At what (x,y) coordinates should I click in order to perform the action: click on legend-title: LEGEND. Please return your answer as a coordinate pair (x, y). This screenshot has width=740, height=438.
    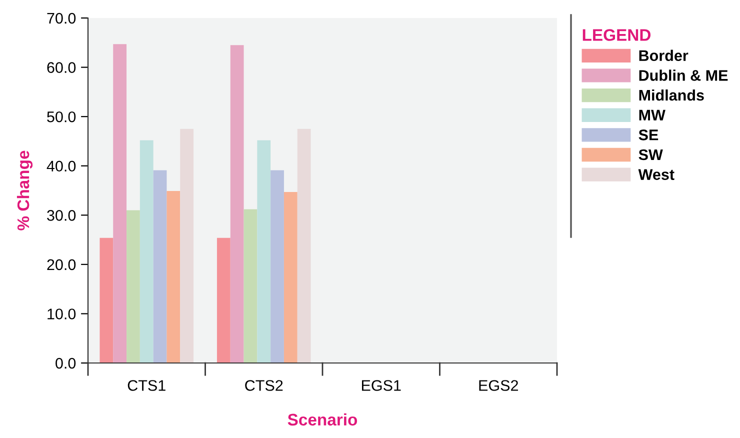
    Looking at the image, I should click on (616, 35).